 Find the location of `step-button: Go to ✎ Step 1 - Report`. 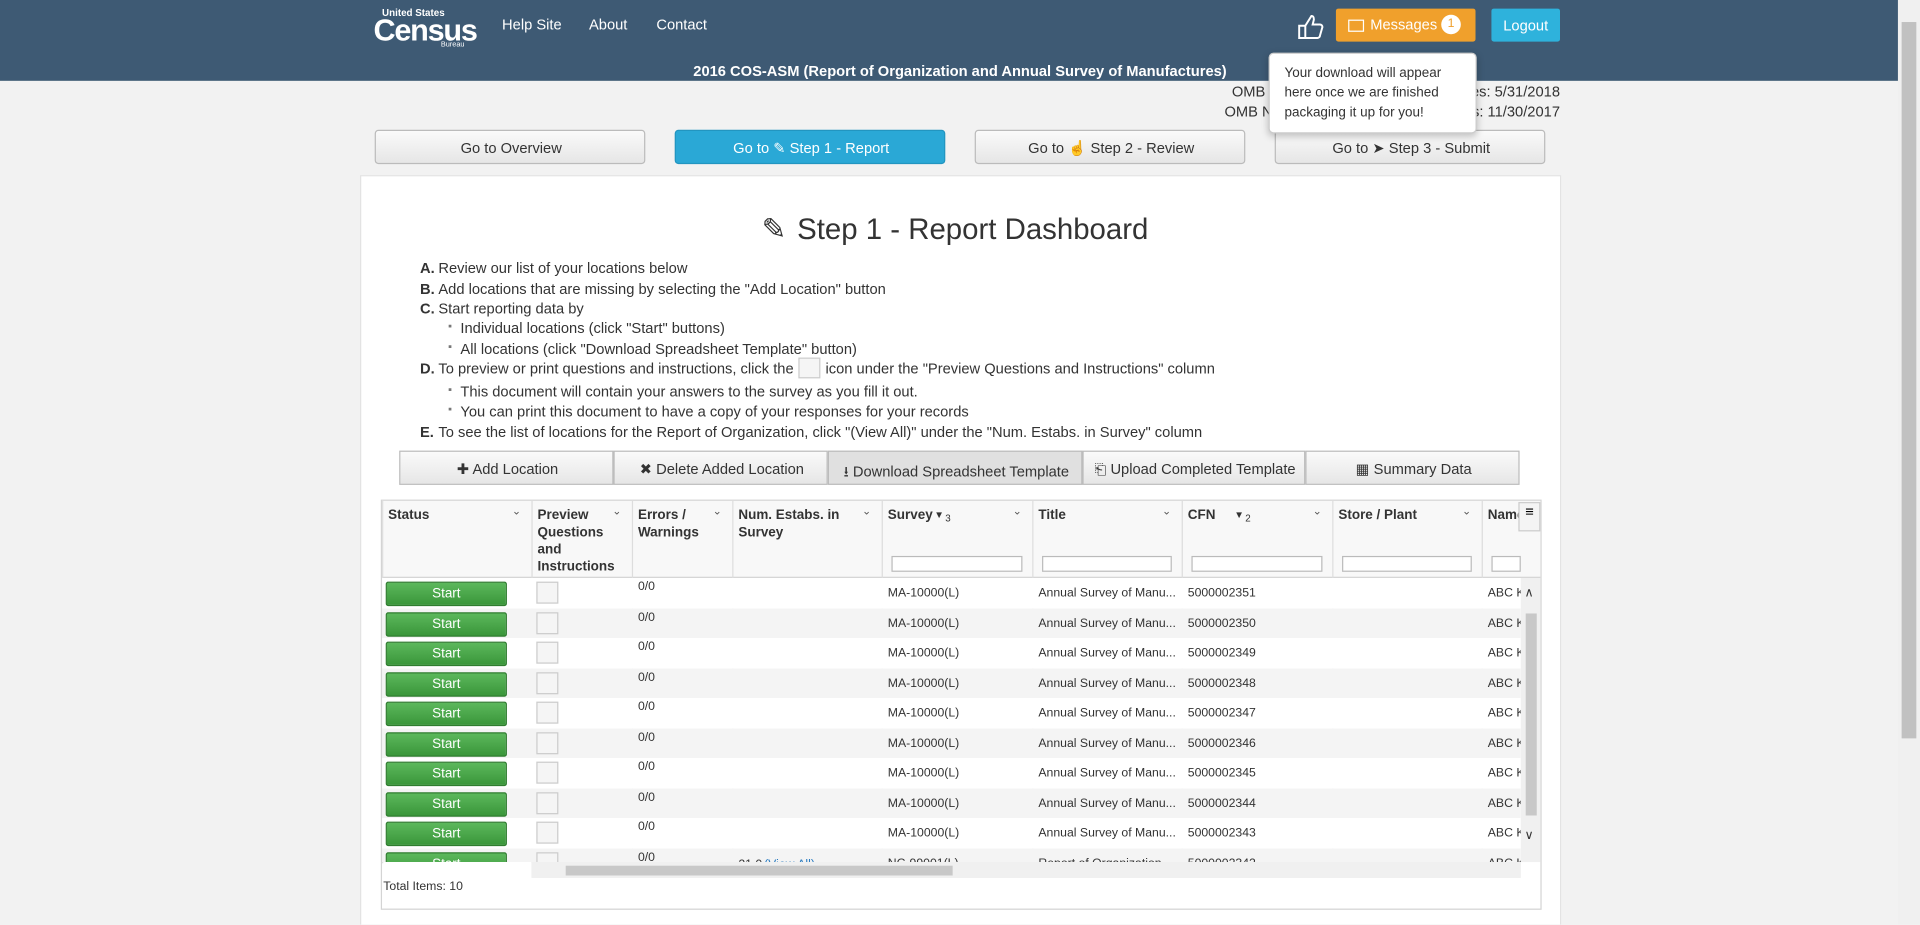

step-button: Go to ✎ Step 1 - Report is located at coordinates (810, 147).